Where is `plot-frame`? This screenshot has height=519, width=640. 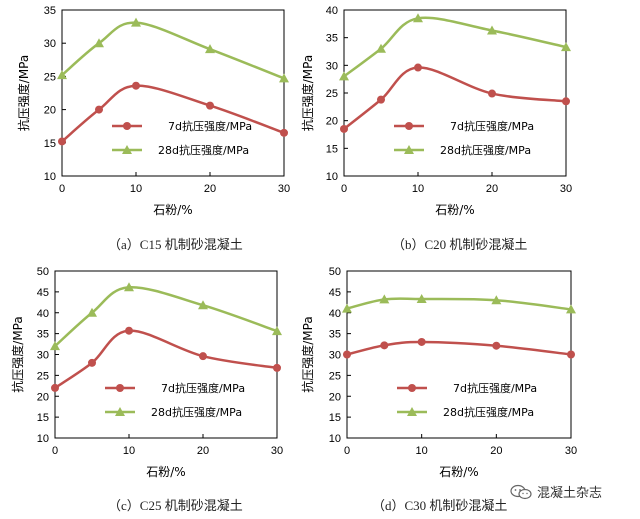 plot-frame is located at coordinates (173, 93).